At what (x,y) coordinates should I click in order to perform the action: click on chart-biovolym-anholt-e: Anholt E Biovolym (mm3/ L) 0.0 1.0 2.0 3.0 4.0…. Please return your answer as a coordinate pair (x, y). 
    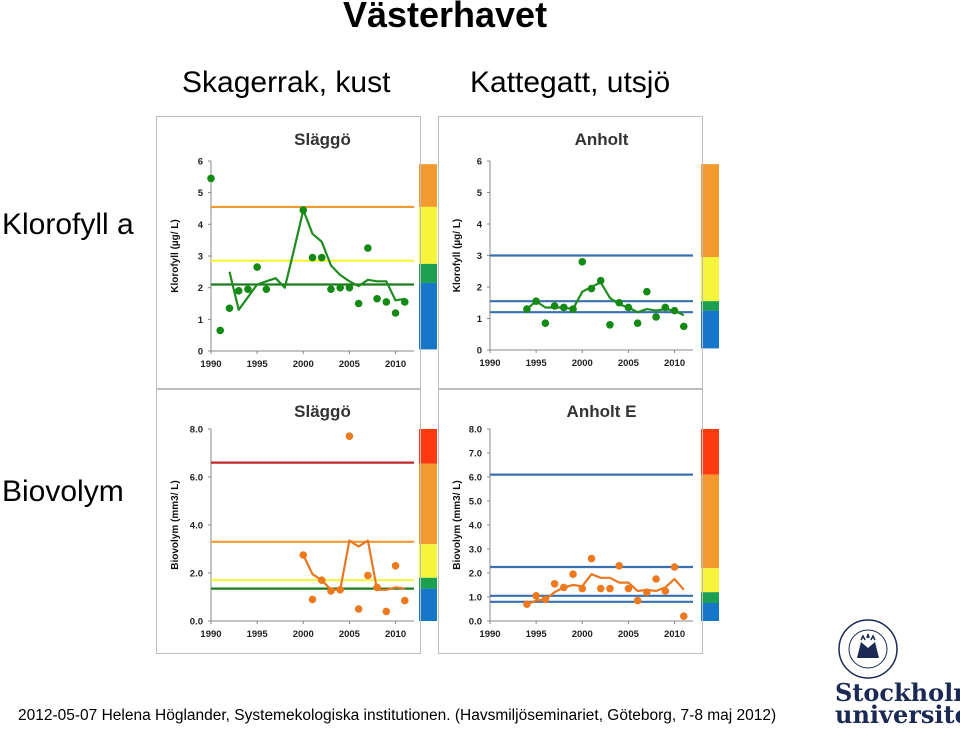
    Looking at the image, I should click on (578, 521).